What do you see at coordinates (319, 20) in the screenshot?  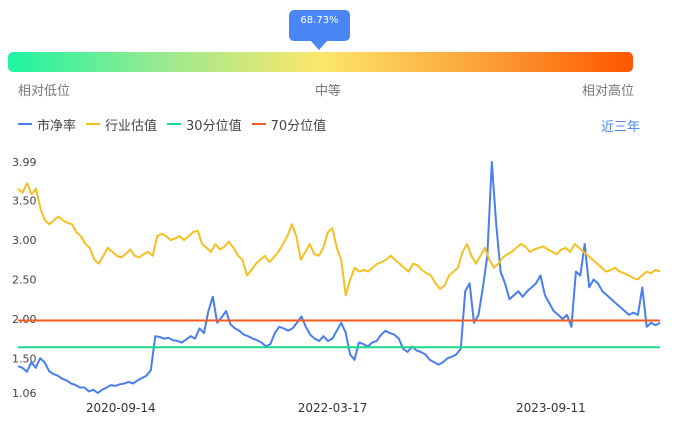 I see `percentile-label: 68.73%` at bounding box center [319, 20].